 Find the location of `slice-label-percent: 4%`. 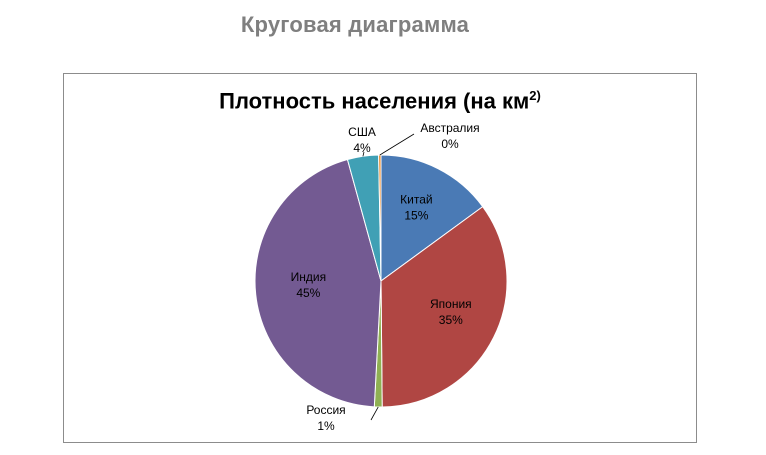

slice-label-percent: 4% is located at coordinates (362, 148).